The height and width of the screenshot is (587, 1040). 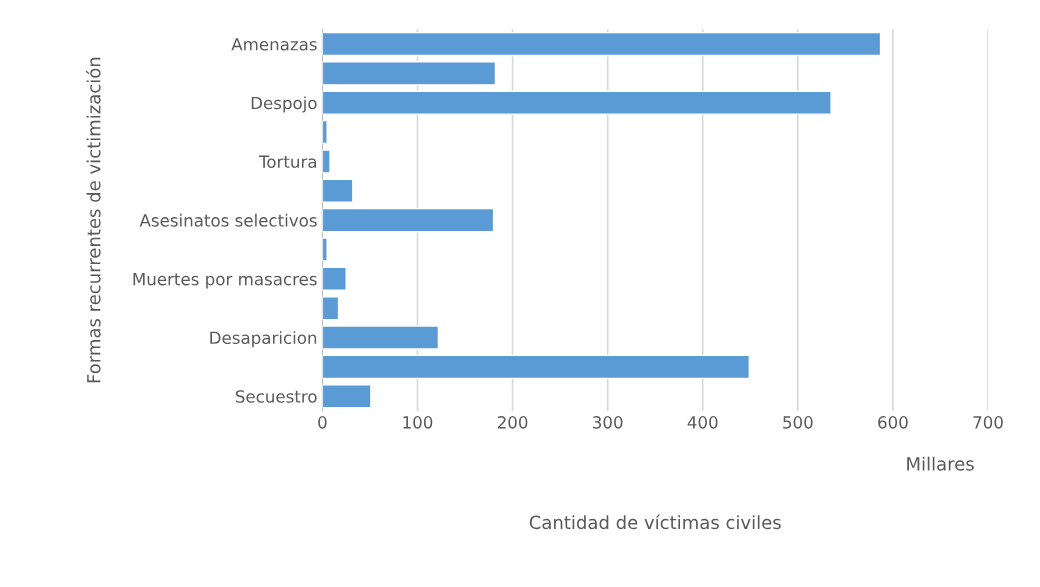 I want to click on text: Millares, so click(x=940, y=463).